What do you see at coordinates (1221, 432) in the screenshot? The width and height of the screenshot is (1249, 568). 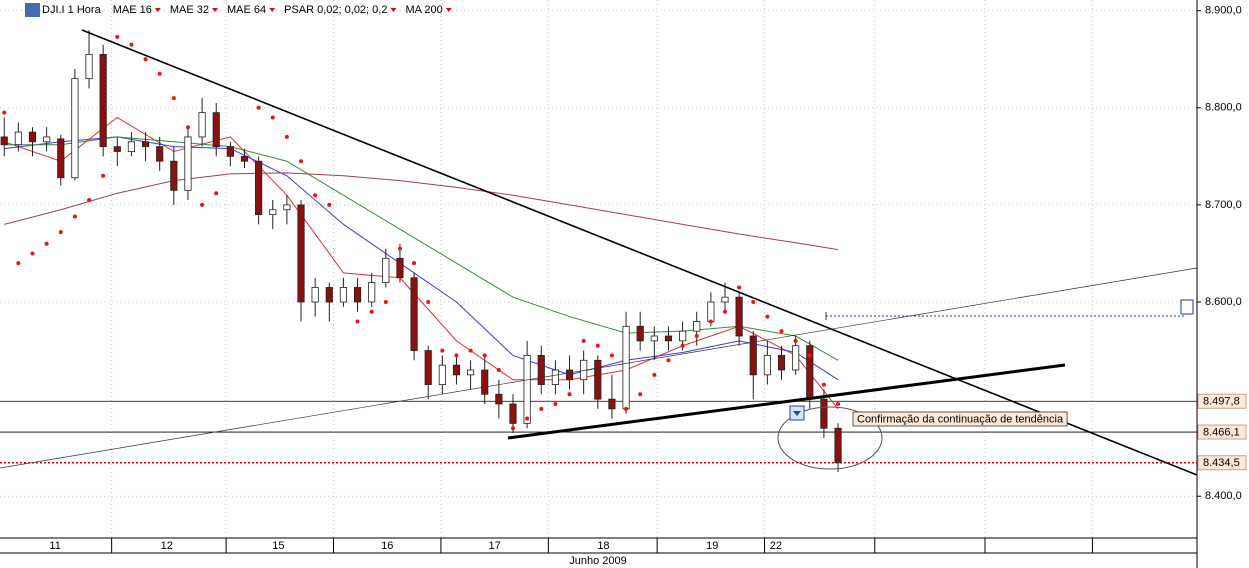 I see `level-label: 8.466,1` at bounding box center [1221, 432].